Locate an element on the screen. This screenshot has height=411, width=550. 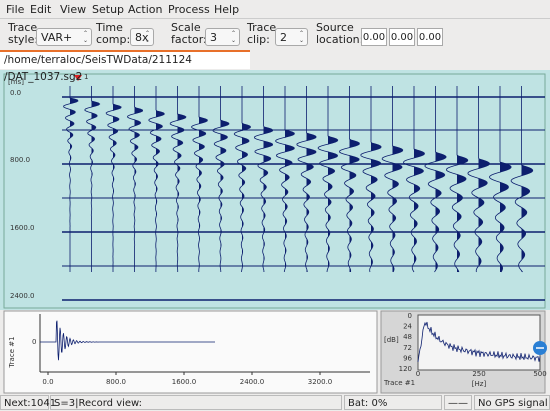
y-tick-label: 48 is located at coordinates (407, 337).